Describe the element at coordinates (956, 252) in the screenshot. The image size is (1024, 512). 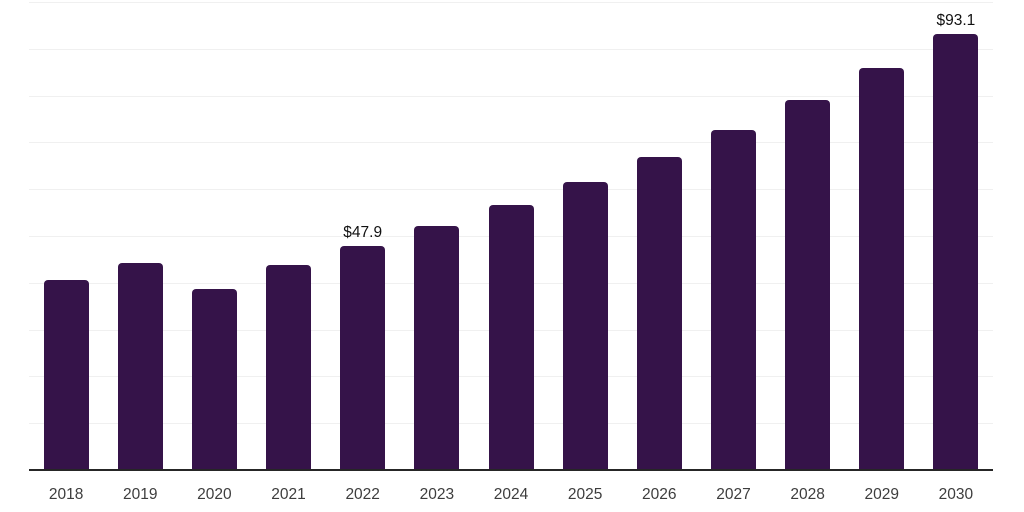
I see `bar-2030` at that location.